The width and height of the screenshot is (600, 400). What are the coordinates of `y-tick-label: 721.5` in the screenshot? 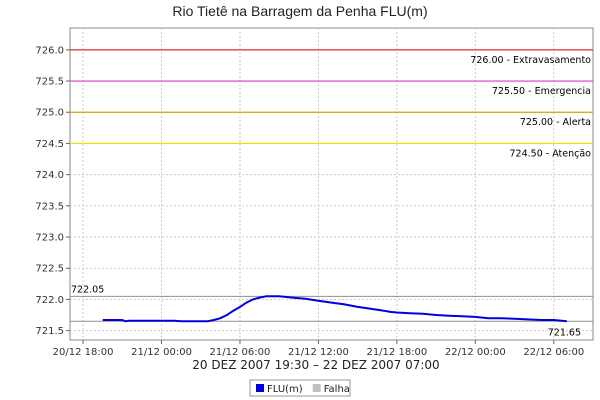 It's located at (49, 331).